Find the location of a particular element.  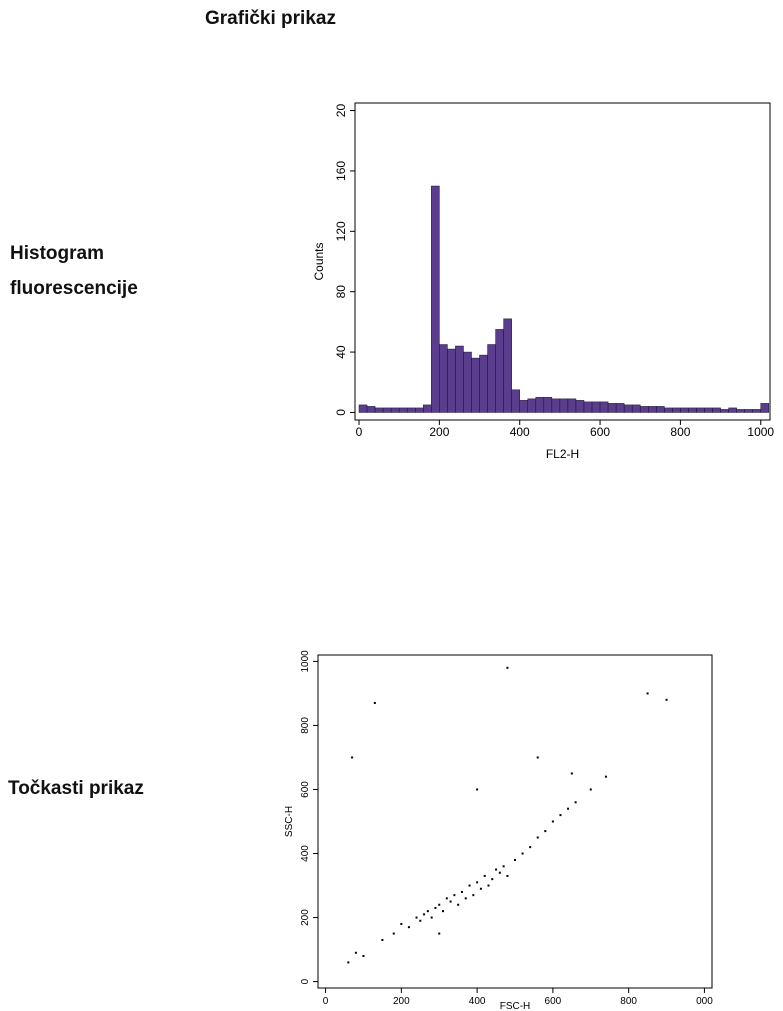

x-tick-label: 0 is located at coordinates (359, 432).